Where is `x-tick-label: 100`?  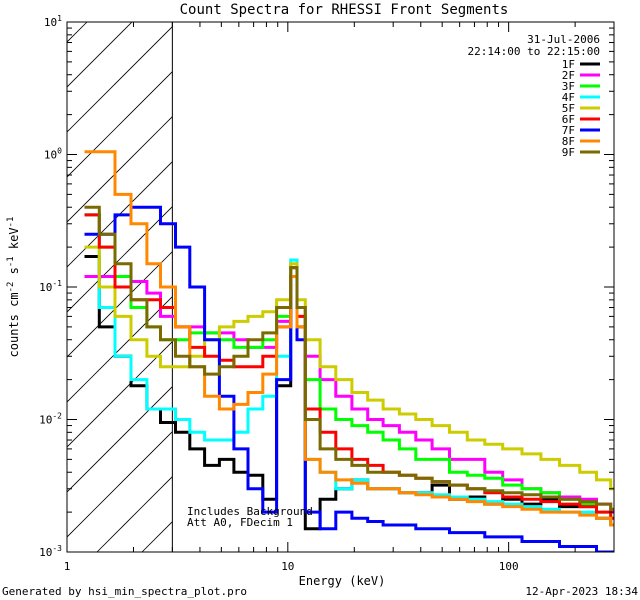
x-tick-label: 100 is located at coordinates (509, 566).